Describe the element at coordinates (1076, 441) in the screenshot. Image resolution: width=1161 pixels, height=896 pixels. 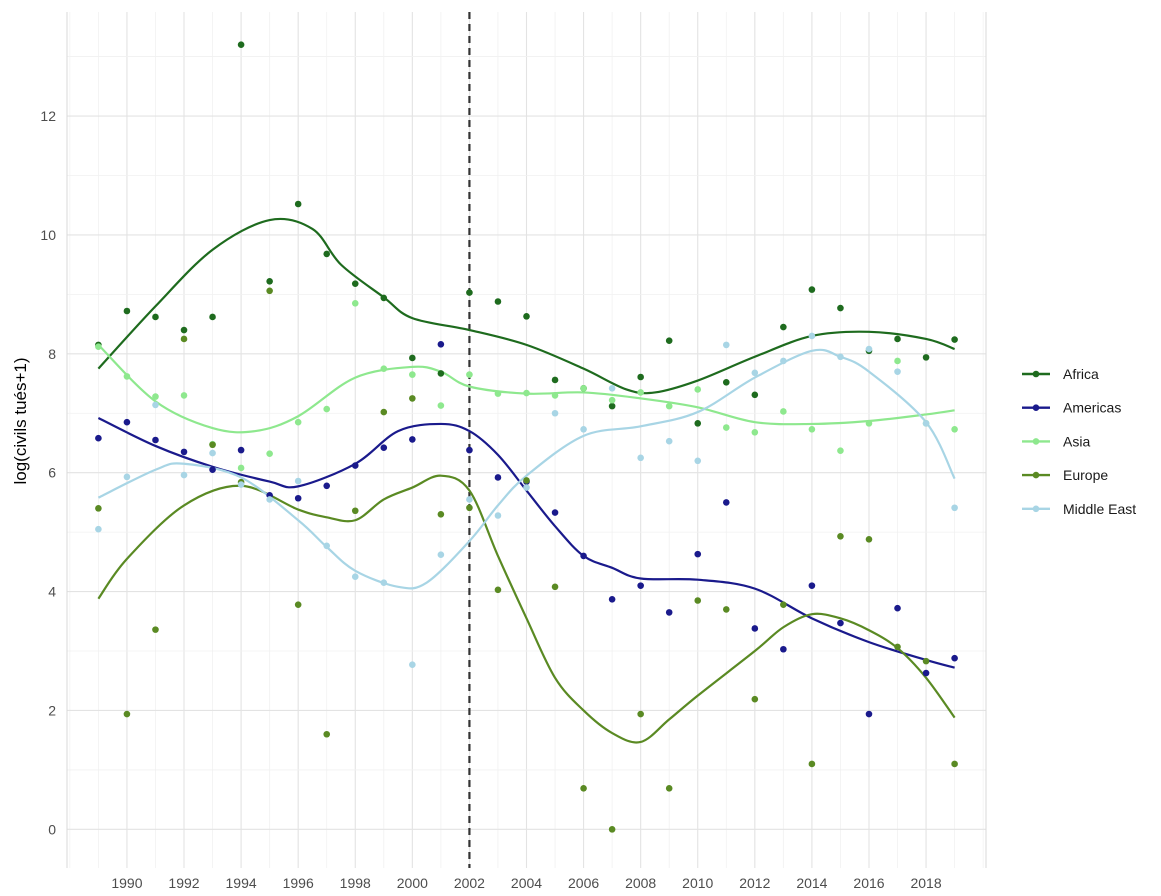
I see `legend-label: Asia` at that location.